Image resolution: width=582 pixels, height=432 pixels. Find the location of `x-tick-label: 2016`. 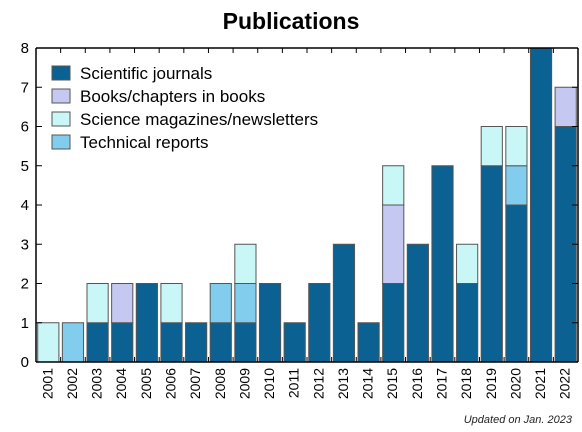

x-tick-label: 2016 is located at coordinates (417, 383).